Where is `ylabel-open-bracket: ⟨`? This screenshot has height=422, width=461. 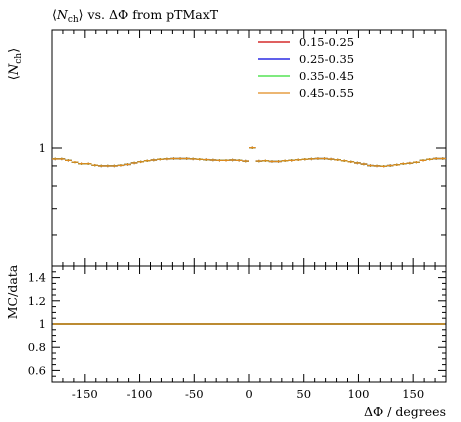
ylabel-open-bracket: ⟨ is located at coordinates (14, 77).